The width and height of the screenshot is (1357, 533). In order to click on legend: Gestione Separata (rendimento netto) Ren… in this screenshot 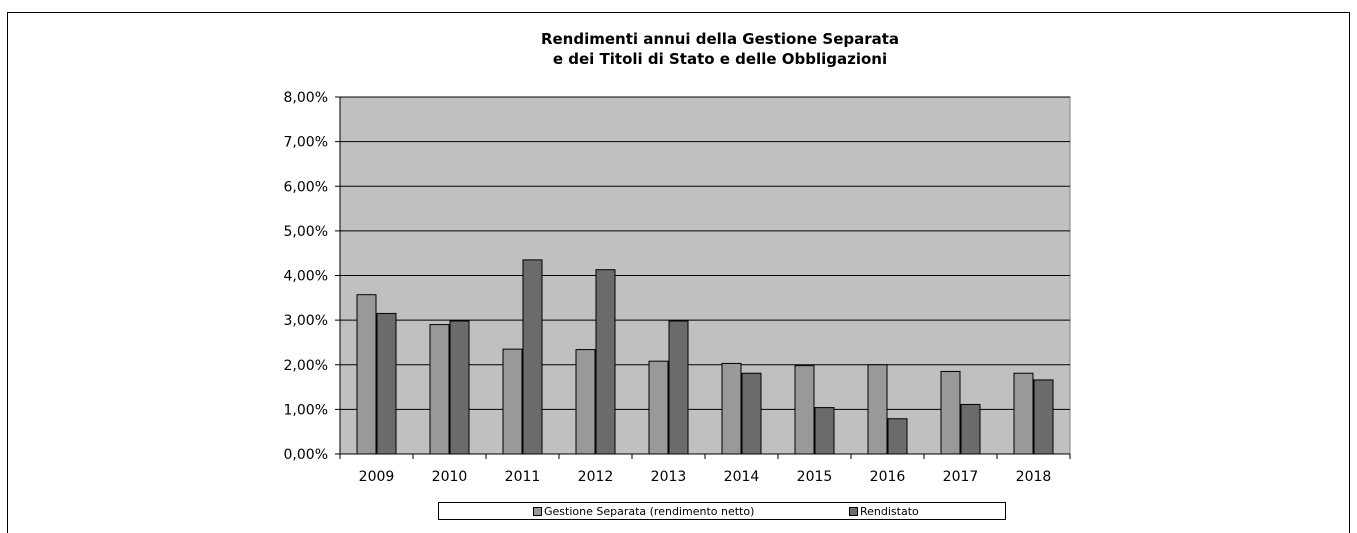, I will do `click(722, 511)`.